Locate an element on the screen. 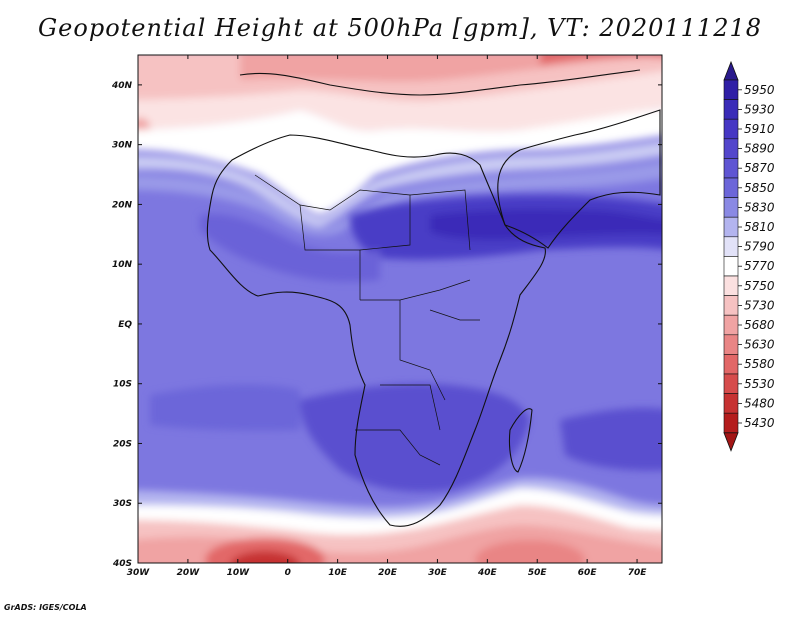  colorbar-level-label: 5850 is located at coordinates (759, 188).